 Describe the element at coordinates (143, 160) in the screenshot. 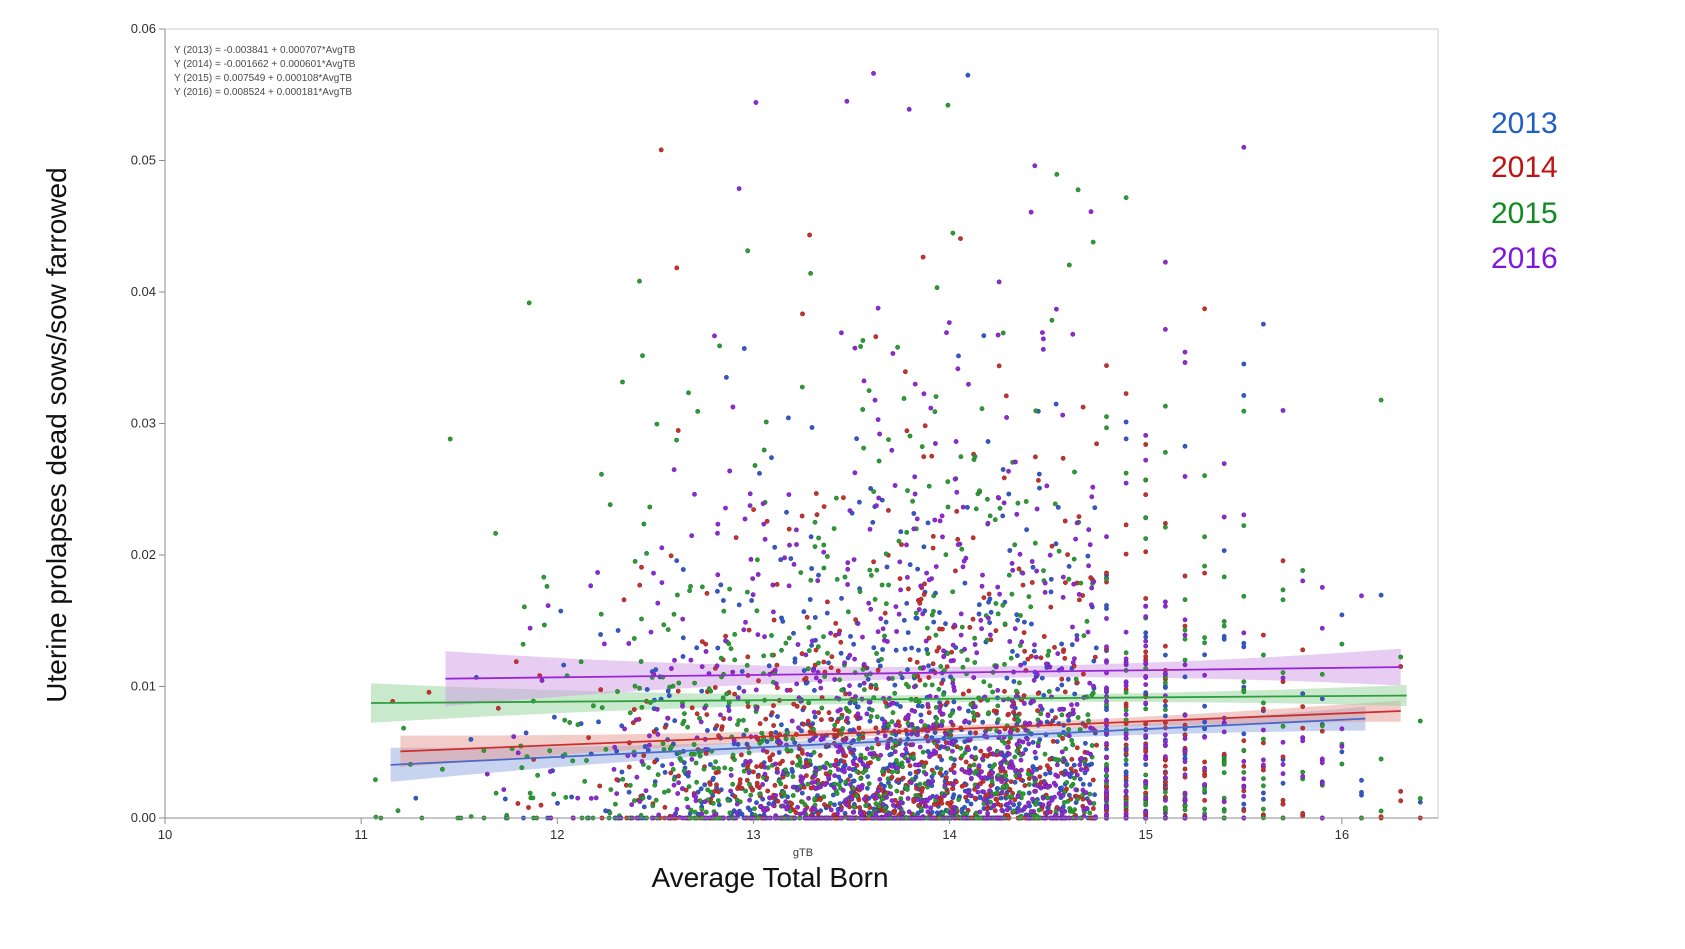

I see `y-tick-label: 0.05` at that location.